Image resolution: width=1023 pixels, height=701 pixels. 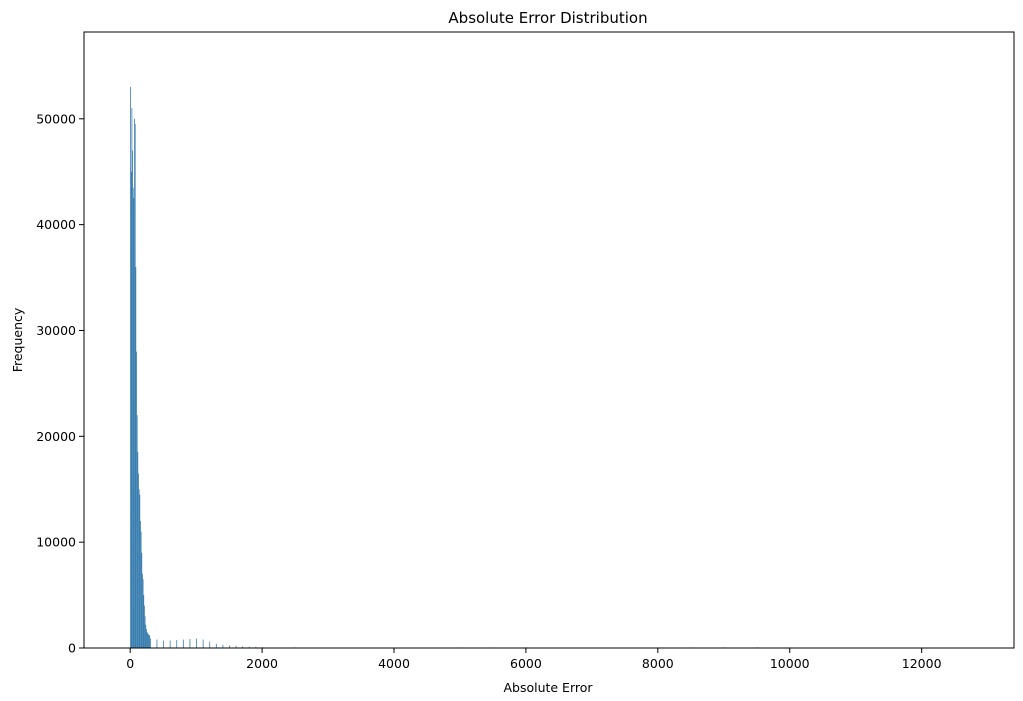 I want to click on y-tick-label: 0, so click(x=72, y=648).